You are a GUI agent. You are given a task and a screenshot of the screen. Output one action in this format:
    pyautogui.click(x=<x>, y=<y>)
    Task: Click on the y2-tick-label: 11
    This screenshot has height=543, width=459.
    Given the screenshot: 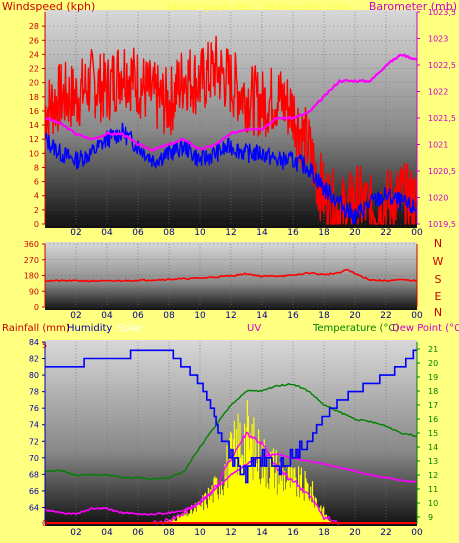 What is the action you would take?
    pyautogui.click(x=433, y=489)
    